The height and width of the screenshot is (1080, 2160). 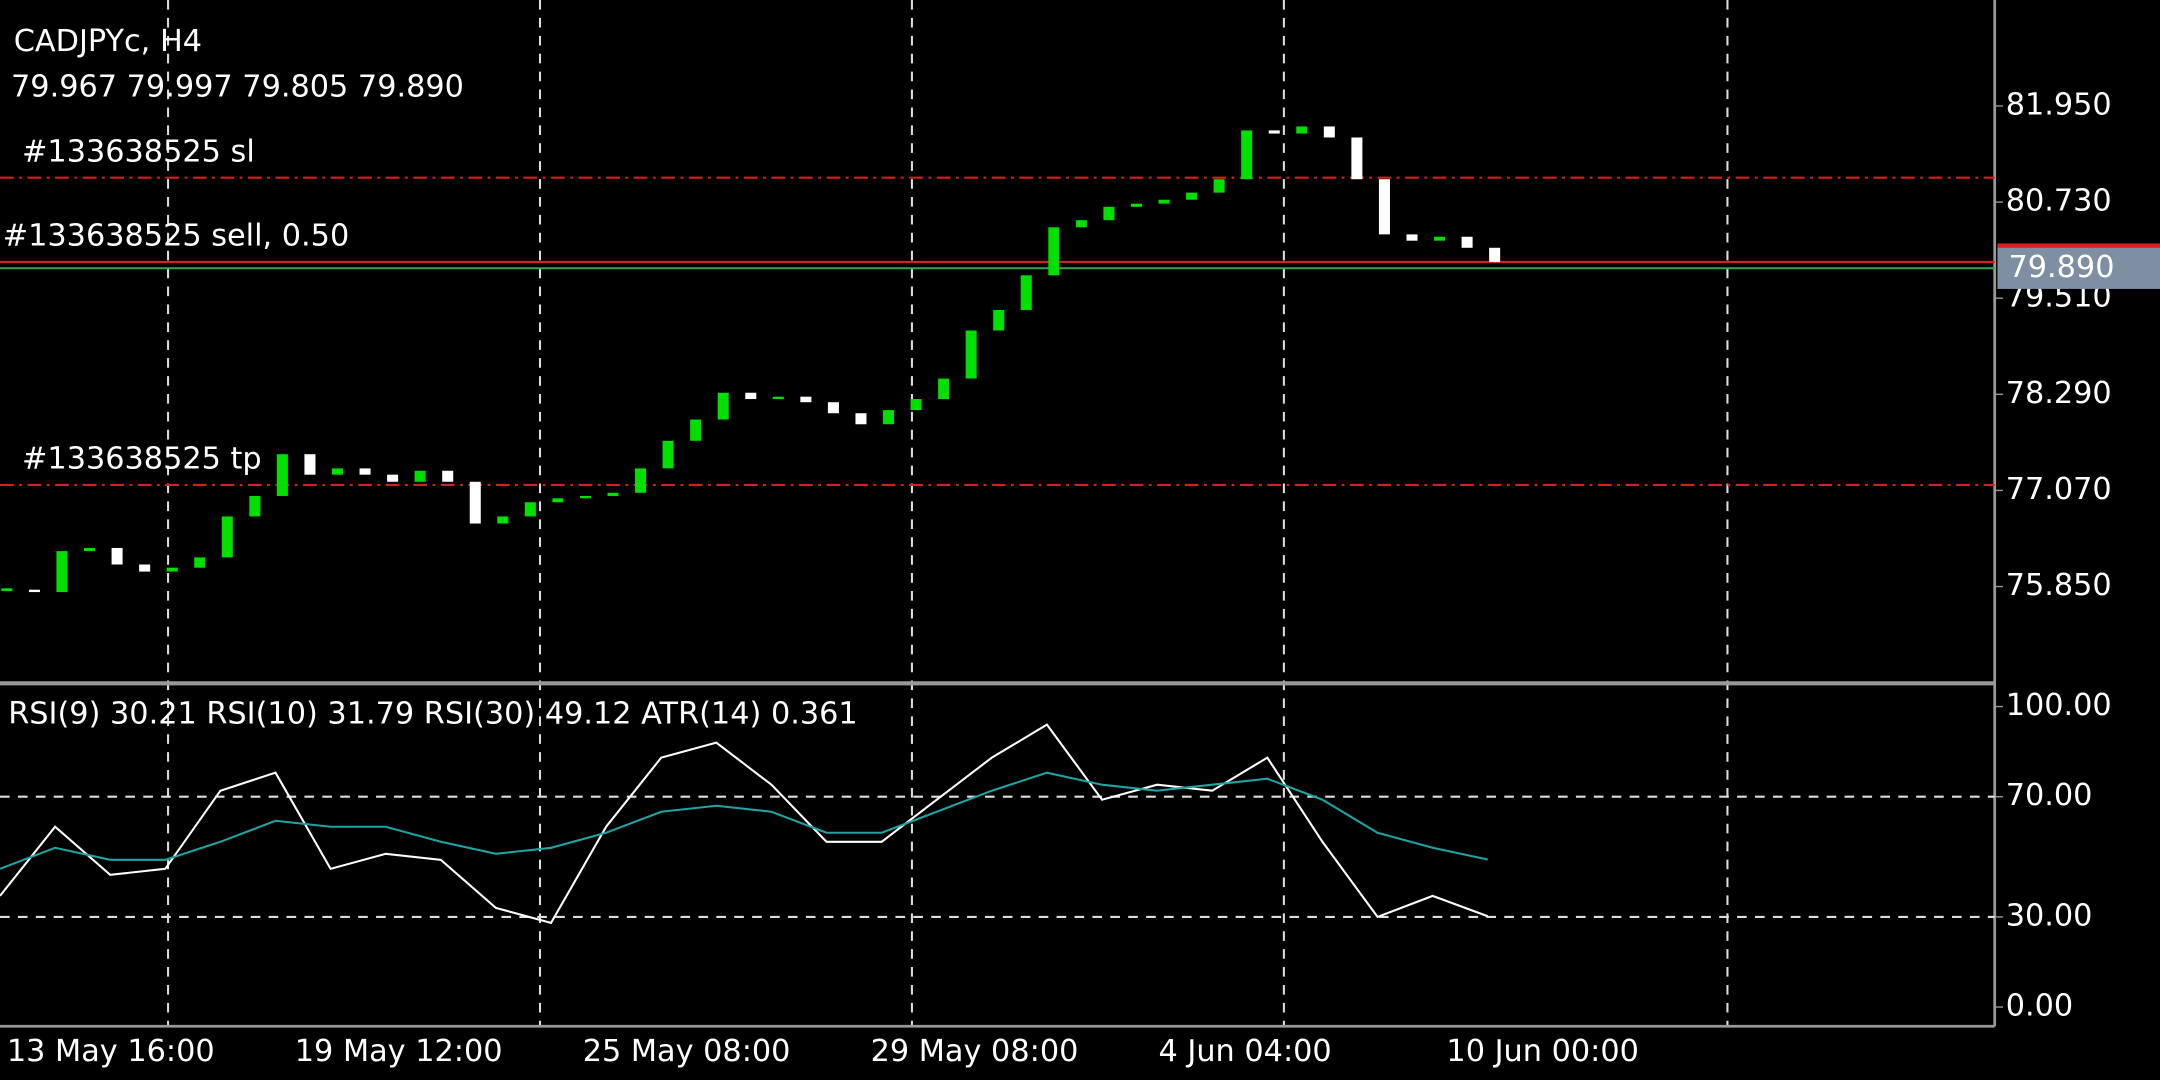 I want to click on x-tick-label: 25 May 08:00, so click(x=687, y=1051).